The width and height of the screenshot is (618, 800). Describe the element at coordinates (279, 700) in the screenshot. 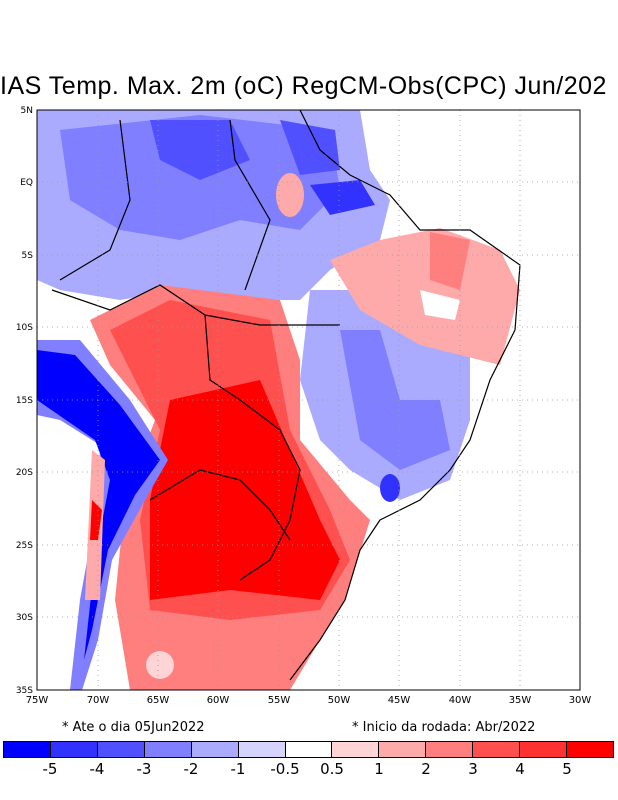

I see `lon-label: 55W` at that location.